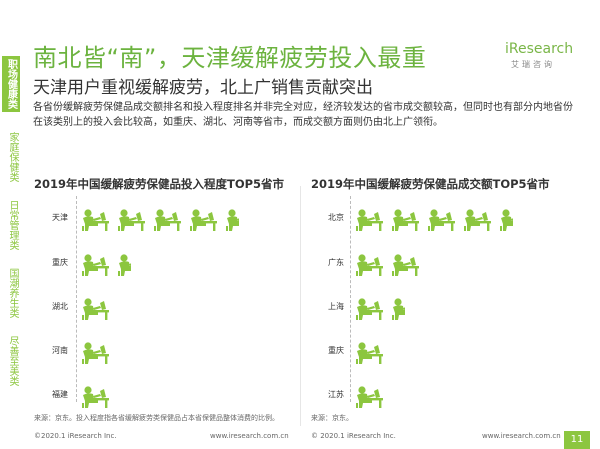  I want to click on pictograph-row: 湖北, so click(300, 307).